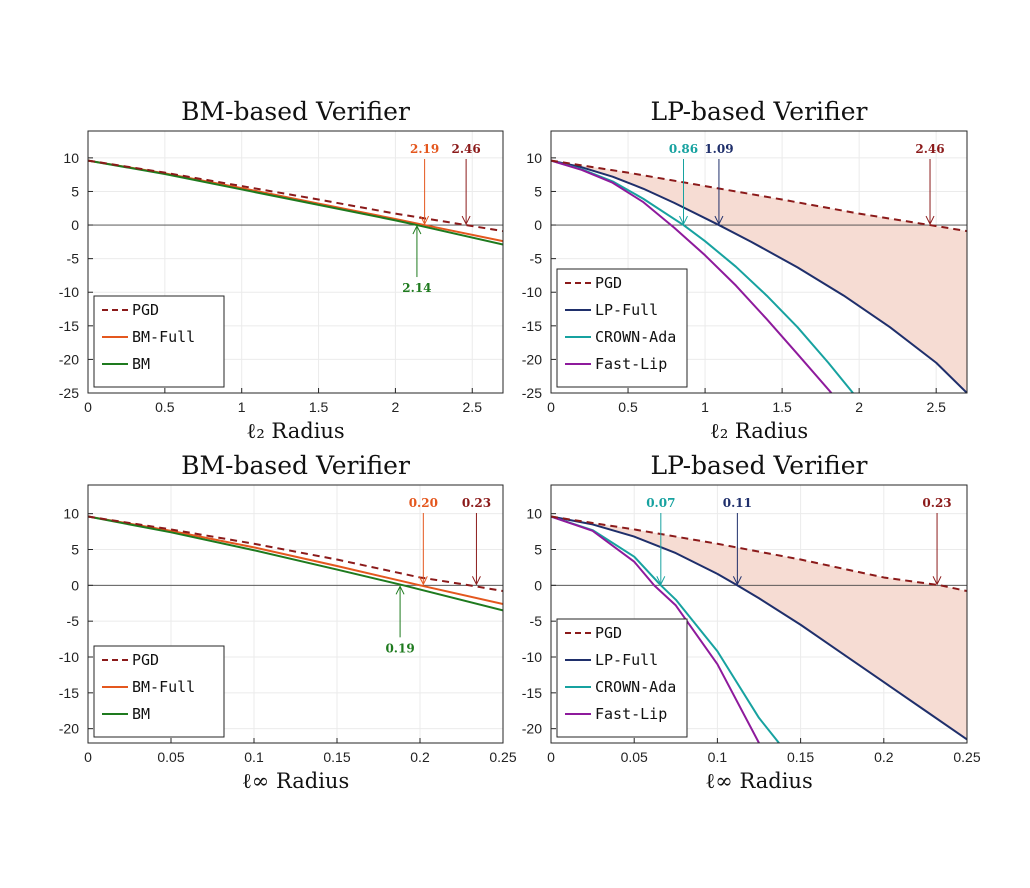 The height and width of the screenshot is (888, 1030). I want to click on annotation-label: 0.11, so click(737, 503).